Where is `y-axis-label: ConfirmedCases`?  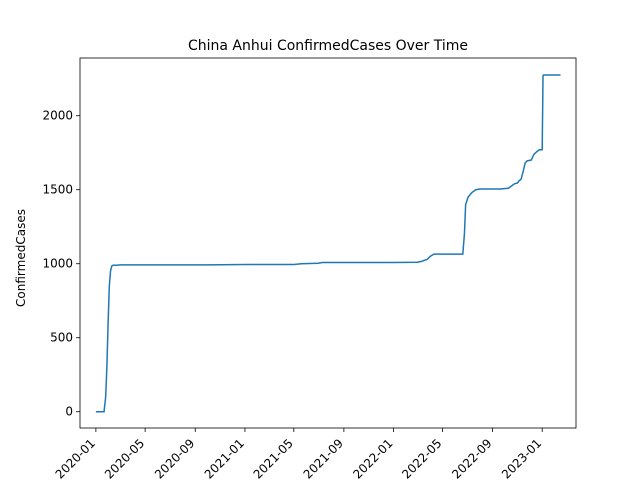 y-axis-label: ConfirmedCases is located at coordinates (21, 258).